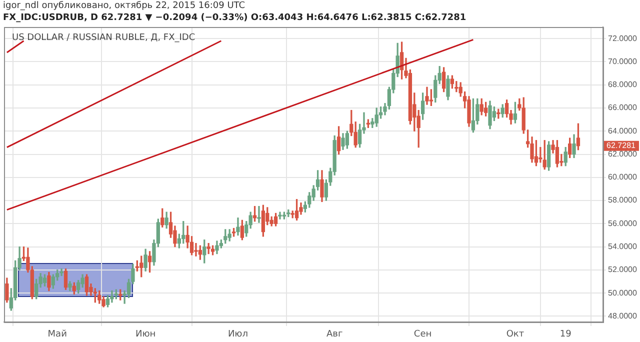  Describe the element at coordinates (623, 293) in the screenshot. I see `y-tick-label: 50.0000` at that location.